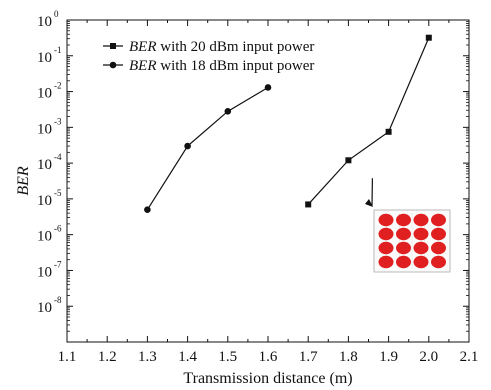 This screenshot has width=491, height=390. I want to click on x-tick-label: 1.9, so click(388, 357).